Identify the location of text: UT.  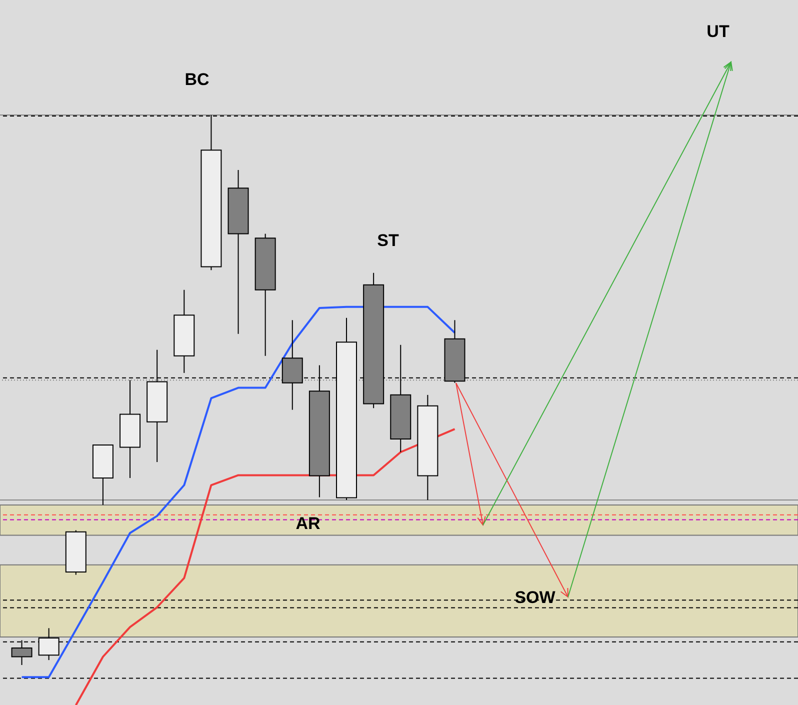
(718, 31).